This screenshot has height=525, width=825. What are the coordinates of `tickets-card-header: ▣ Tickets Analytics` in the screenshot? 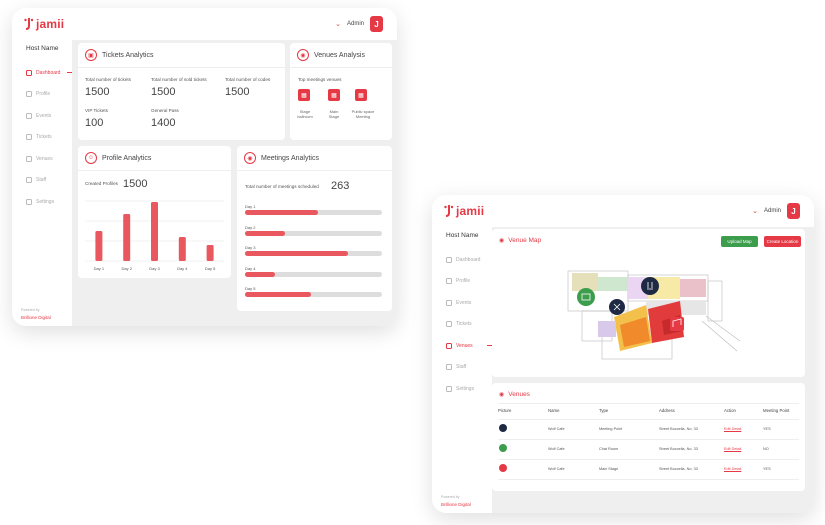 It's located at (181, 55).